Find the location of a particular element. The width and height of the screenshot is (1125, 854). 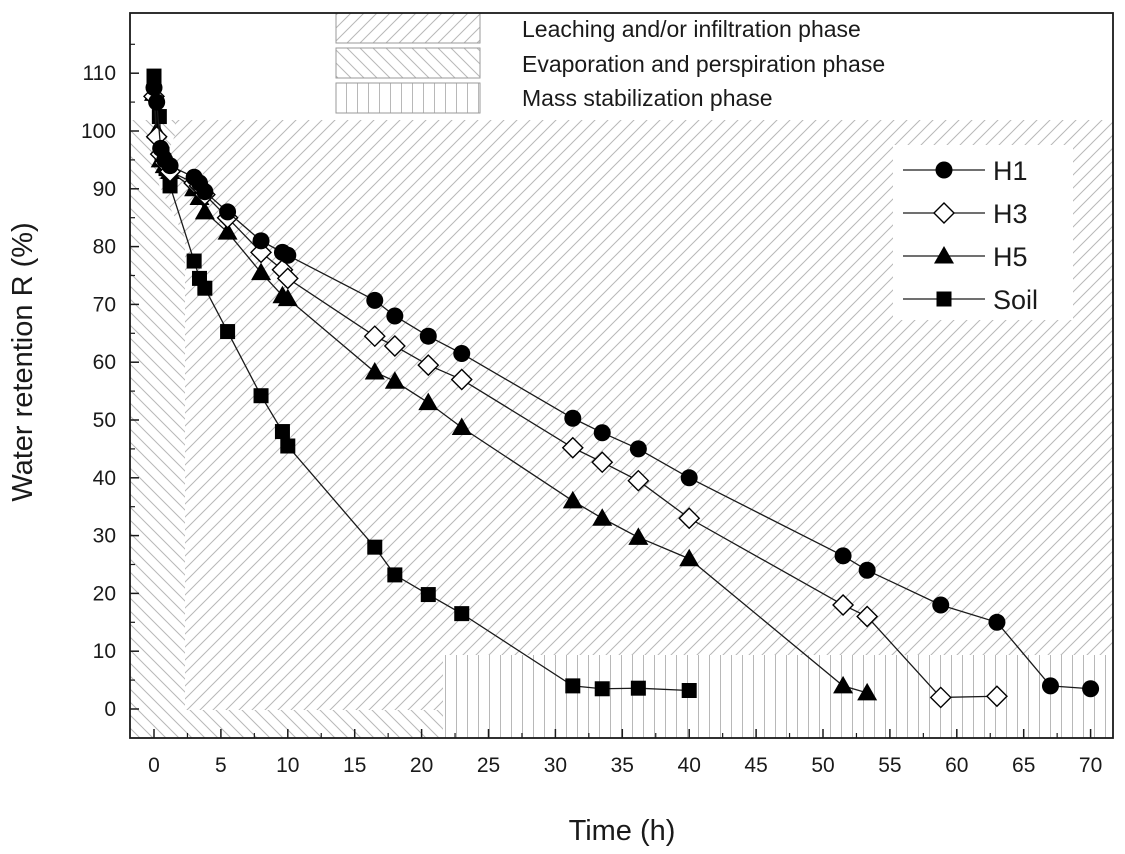

legend-label-h5: H5 is located at coordinates (1010, 257).